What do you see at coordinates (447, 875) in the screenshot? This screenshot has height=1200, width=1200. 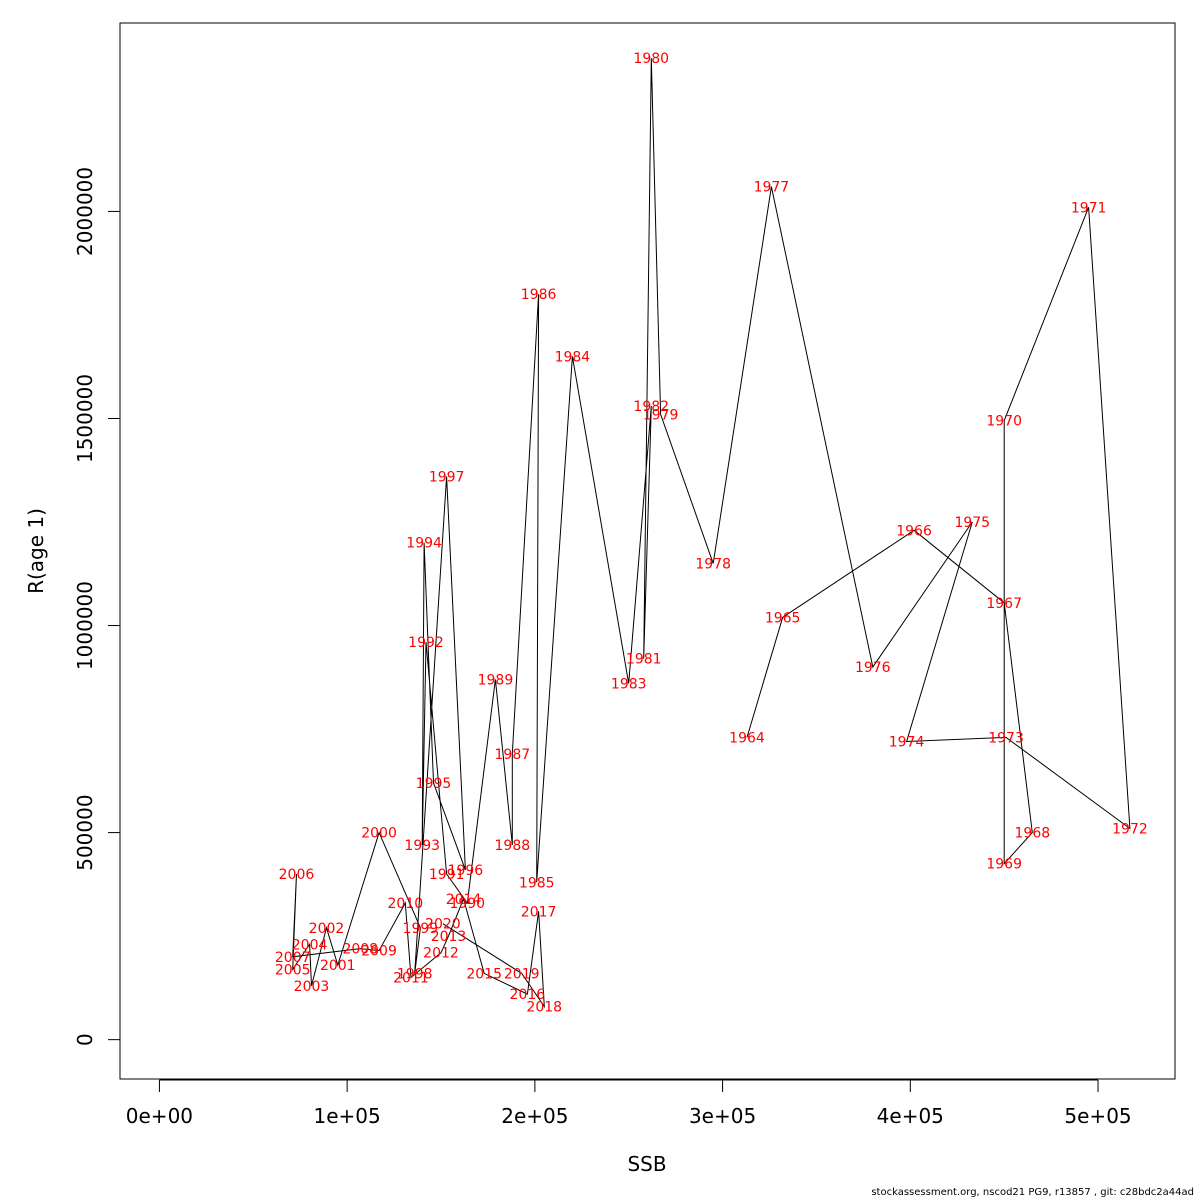 I see `year-label: 1991` at bounding box center [447, 875].